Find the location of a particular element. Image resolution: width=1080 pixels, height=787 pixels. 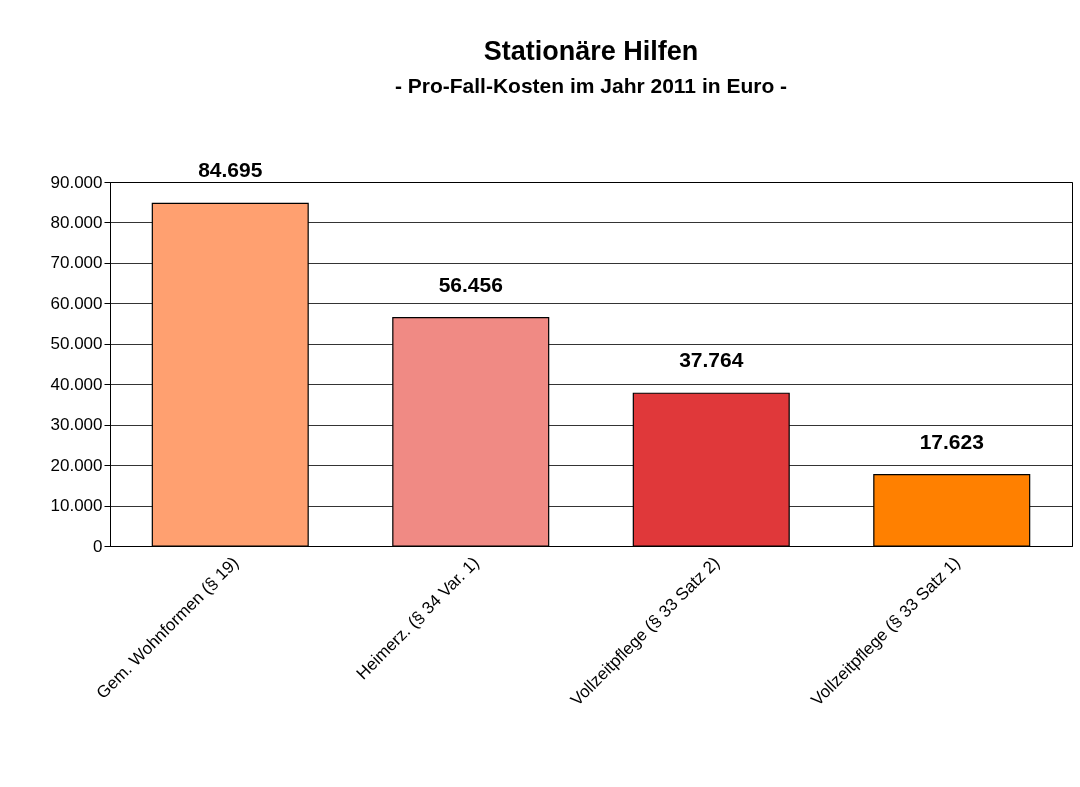

data-label: 37.764 is located at coordinates (711, 360).